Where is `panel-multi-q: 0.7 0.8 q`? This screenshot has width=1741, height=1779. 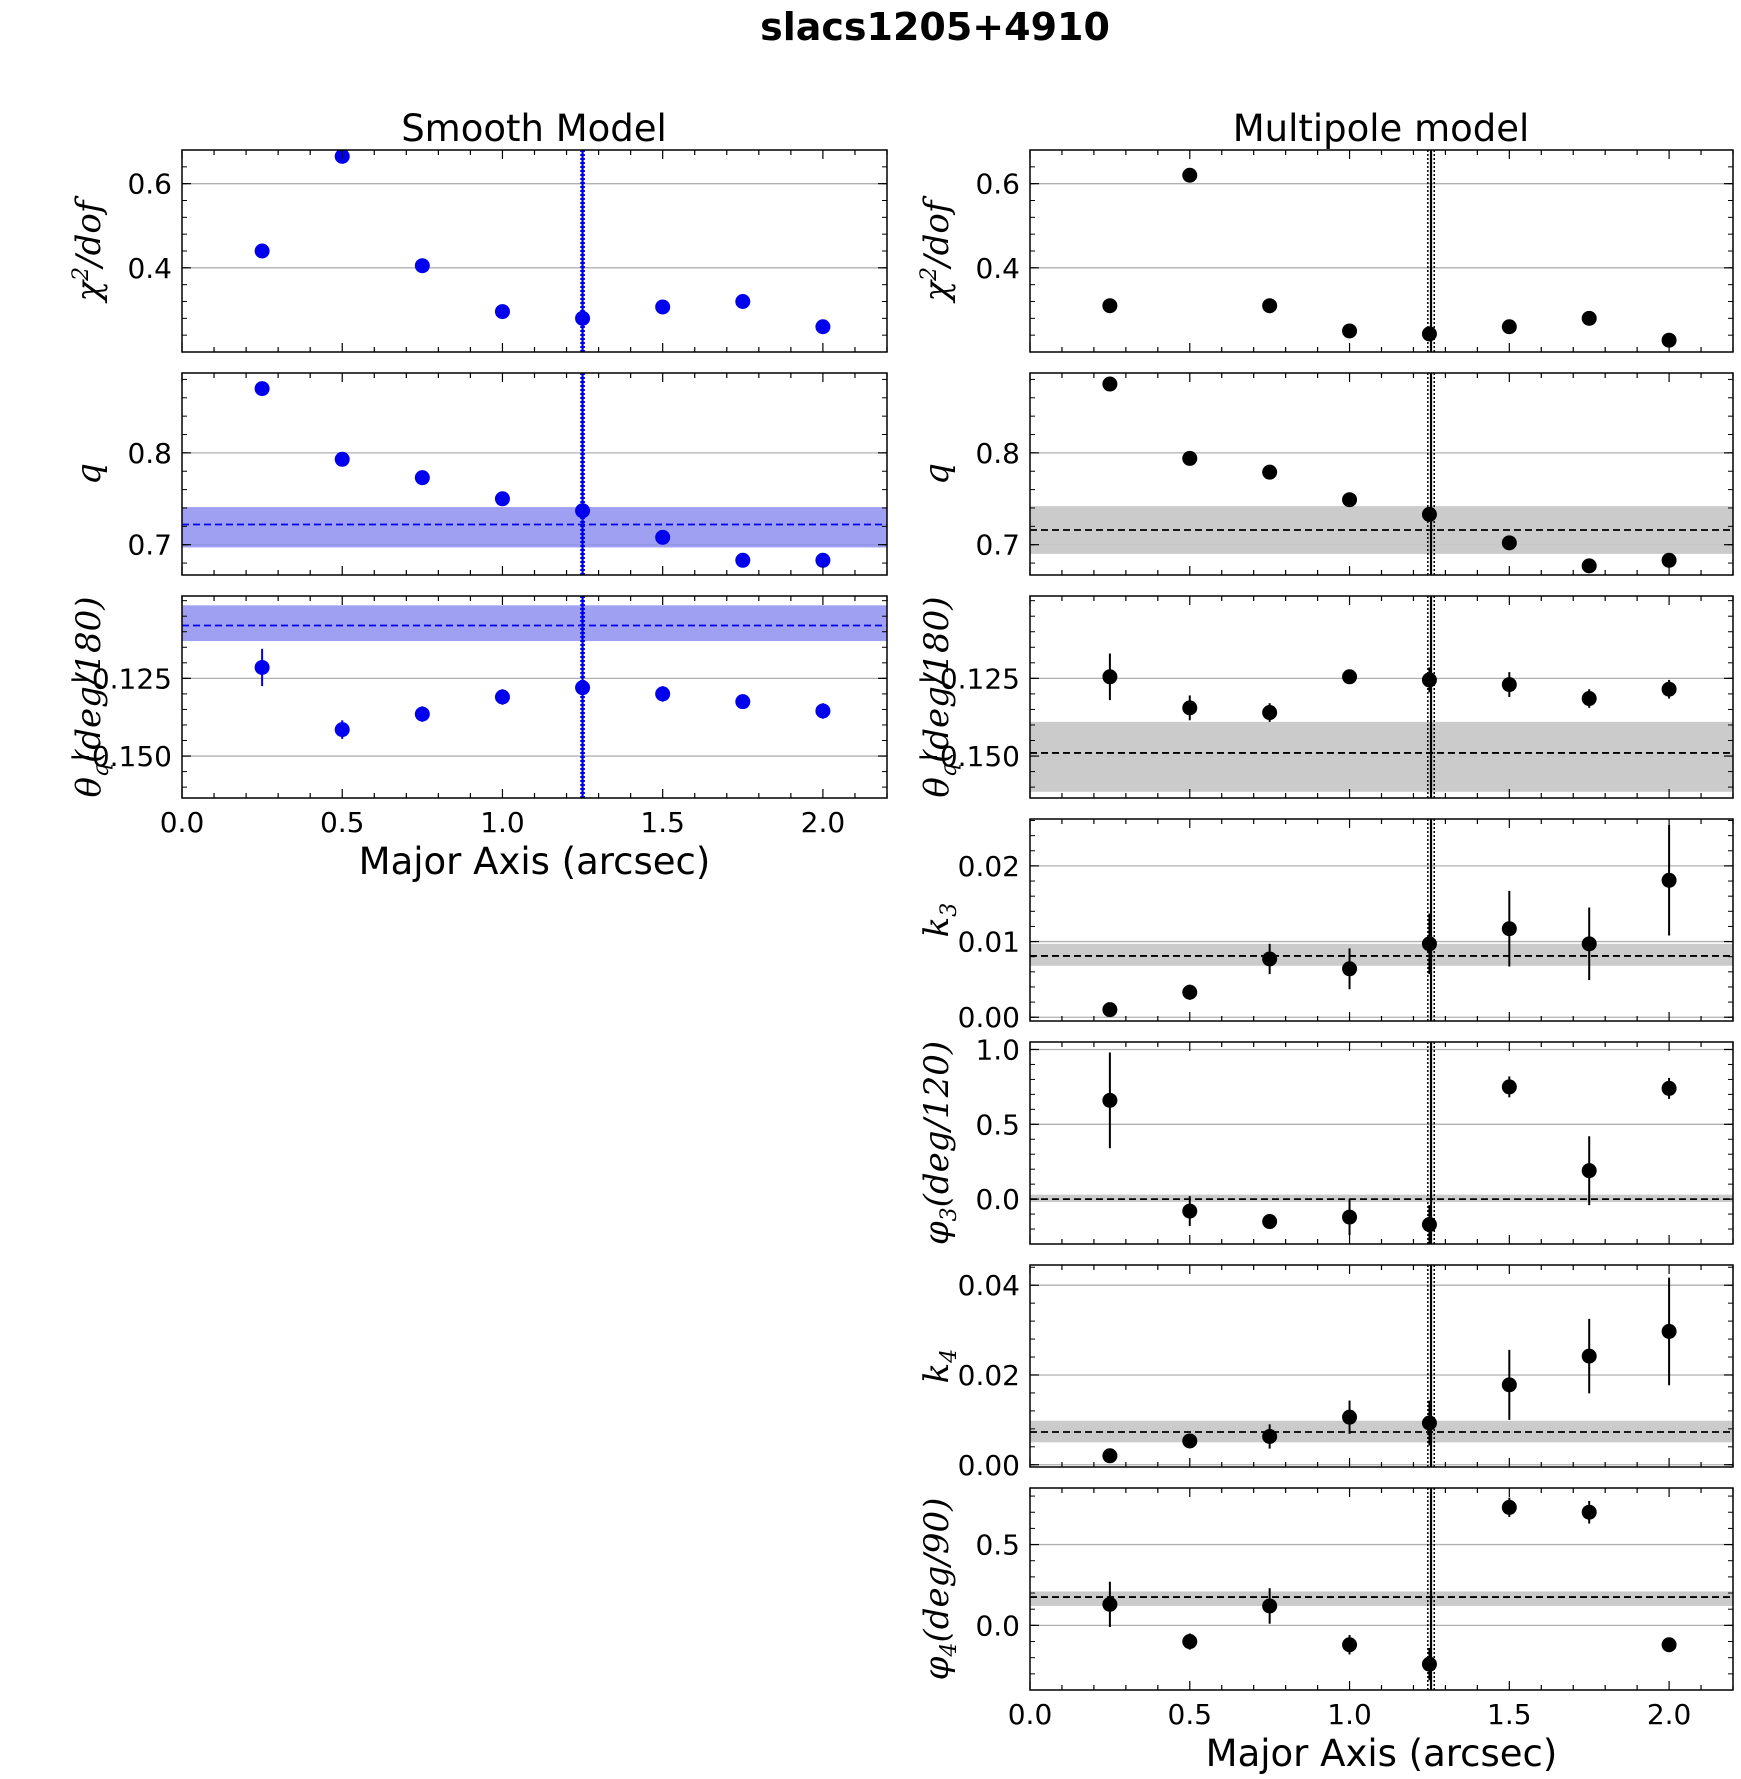 panel-multi-q: 0.7 0.8 q is located at coordinates (1325, 474).